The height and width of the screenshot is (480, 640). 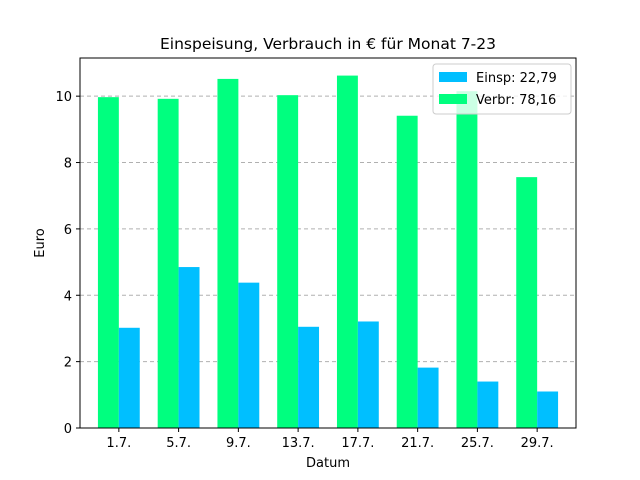 What do you see at coordinates (238, 443) in the screenshot?
I see `x-tick-label: 9.7.` at bounding box center [238, 443].